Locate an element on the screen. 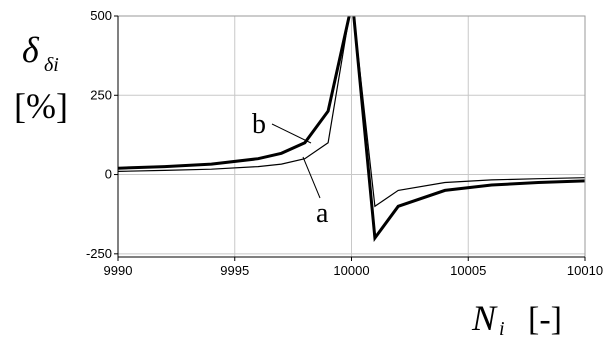  x-tick-label-4: 10010 is located at coordinates (585, 270).